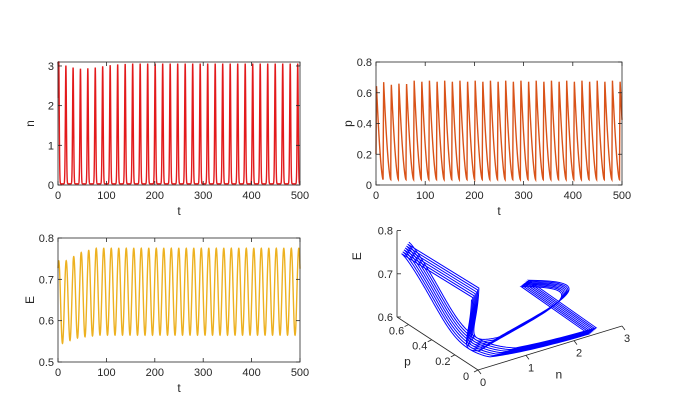 The width and height of the screenshot is (697, 409). I want to click on E-tick-label: 0.6, so click(385, 318).